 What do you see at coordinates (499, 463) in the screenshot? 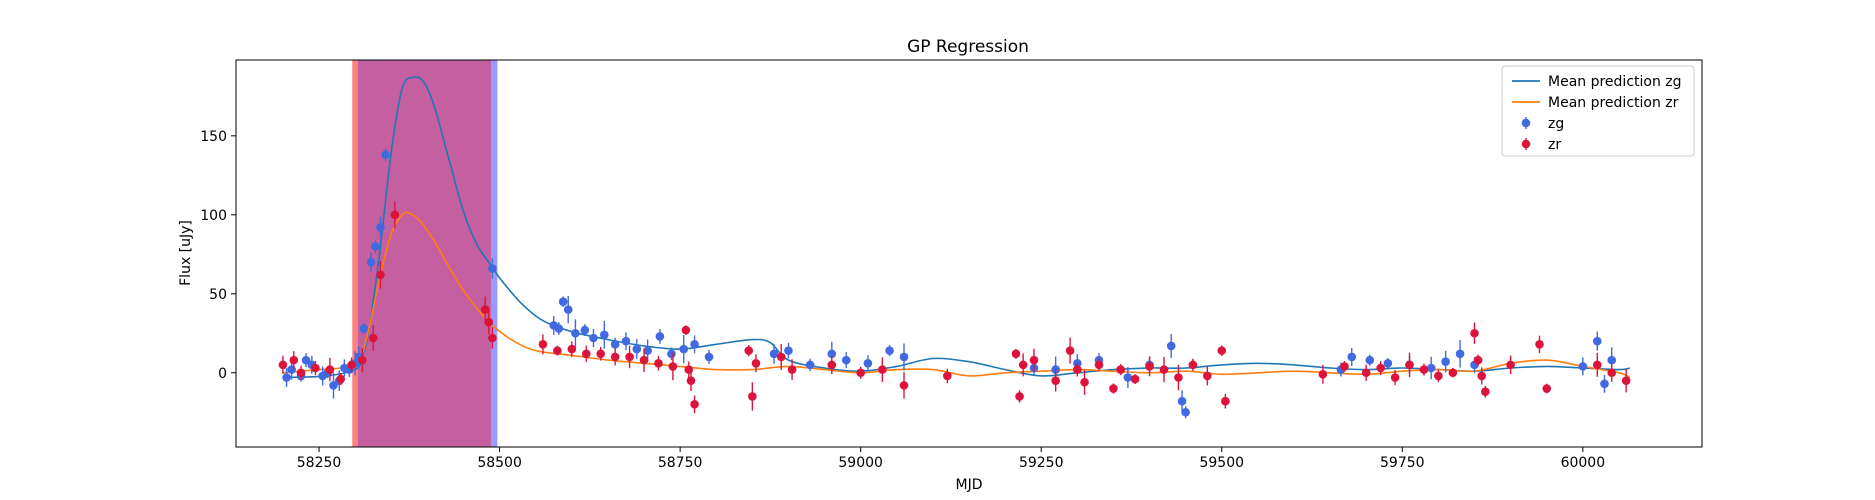
I see `x-tick-label: 58500` at bounding box center [499, 463].